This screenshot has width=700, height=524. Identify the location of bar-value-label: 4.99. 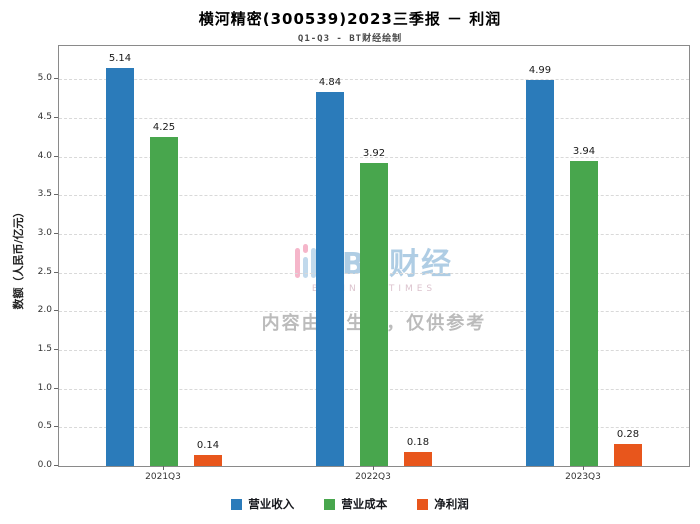
(540, 71).